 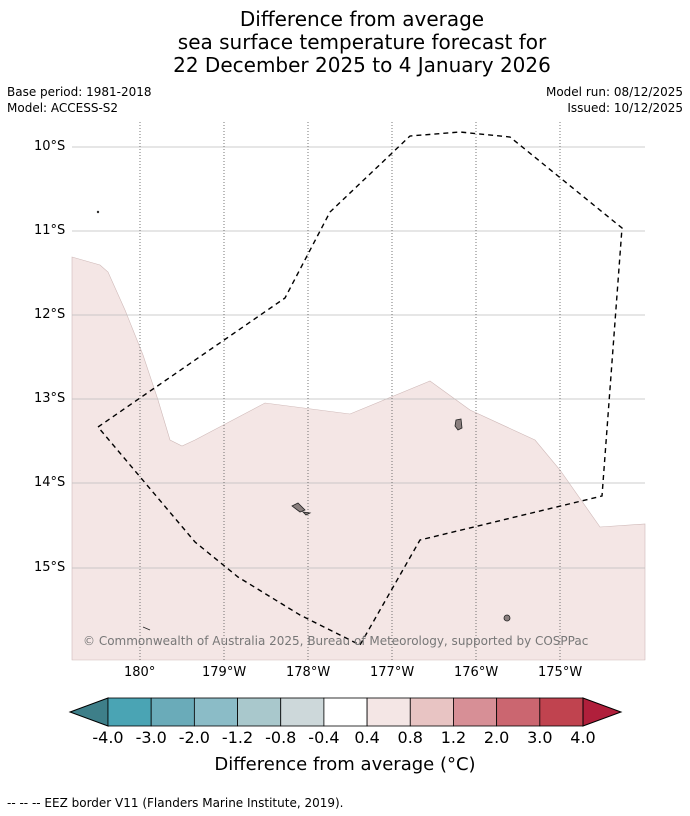 I want to click on title-line-2: sea surface temperature forecast for, so click(x=362, y=42).